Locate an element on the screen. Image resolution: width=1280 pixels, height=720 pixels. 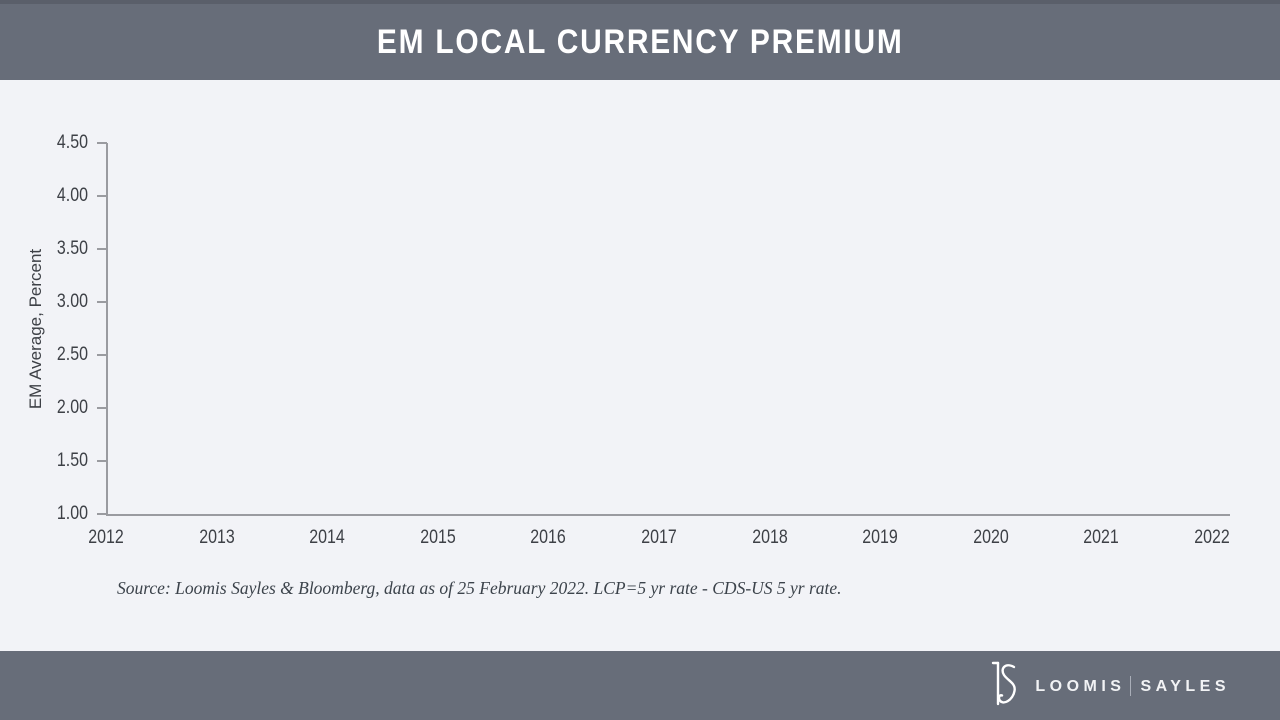
brand-loomis: LOOMIS is located at coordinates (1080, 686).